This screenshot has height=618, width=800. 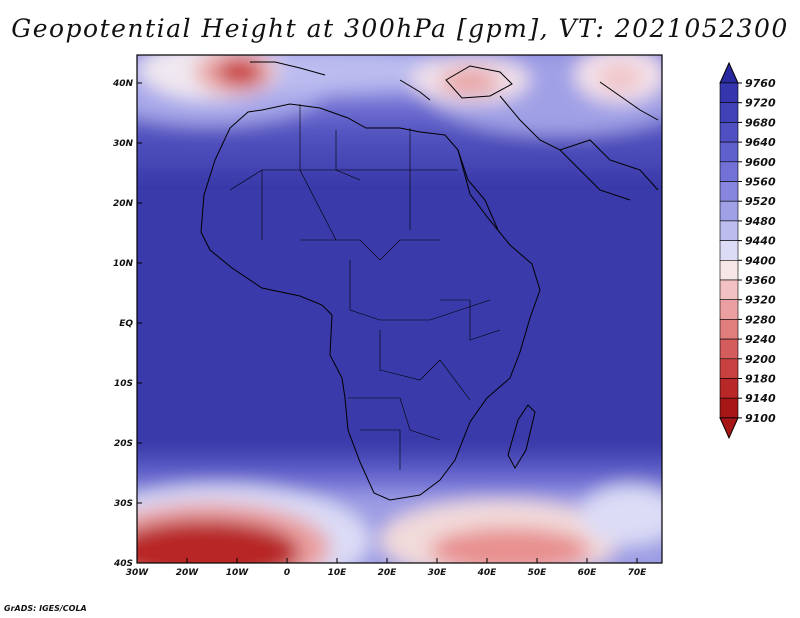 I want to click on lon-tick-label: 20E, so click(x=388, y=573).